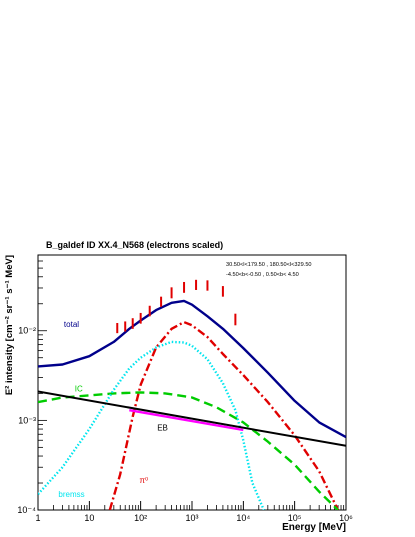 The width and height of the screenshot is (415, 537). I want to click on y-tick-label: 10⁻⁴, so click(26, 510).